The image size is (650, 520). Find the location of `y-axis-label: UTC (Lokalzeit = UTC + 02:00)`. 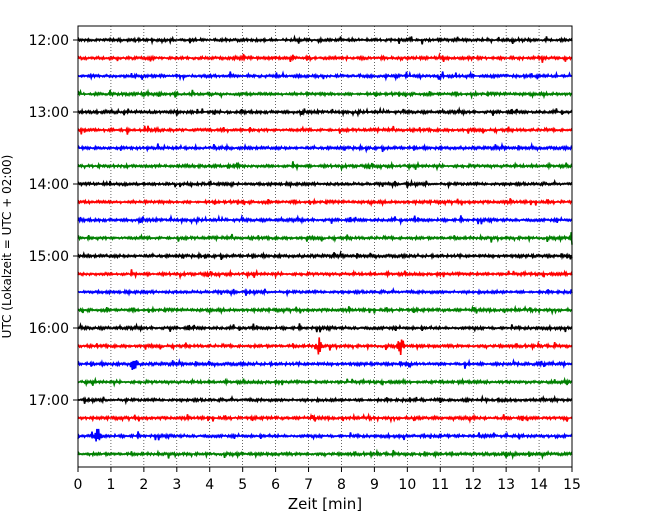

y-axis-label: UTC (Lokalzeit = UTC + 02:00) is located at coordinates (7, 247).